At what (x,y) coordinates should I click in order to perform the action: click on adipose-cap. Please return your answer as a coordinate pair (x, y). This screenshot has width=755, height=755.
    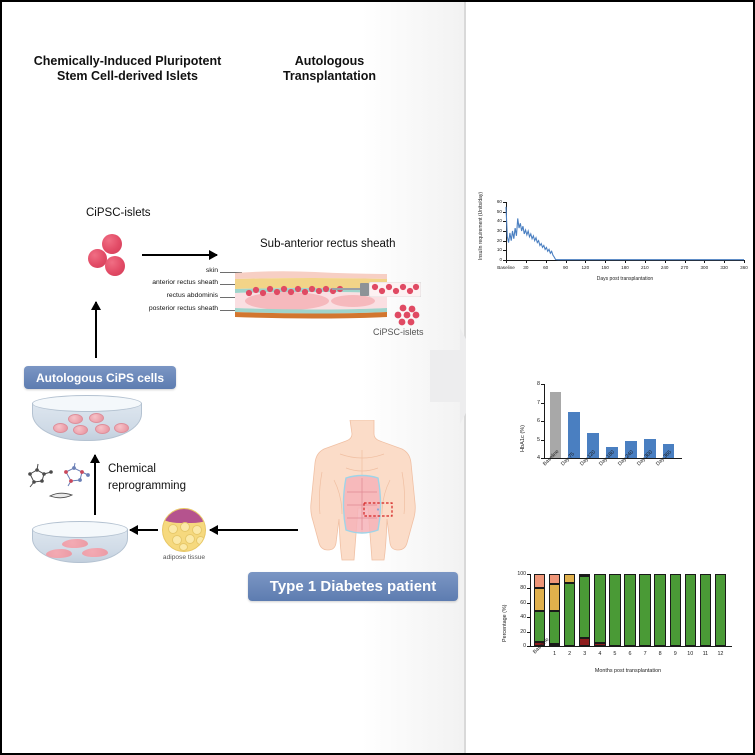
    Looking at the image, I should click on (184, 516).